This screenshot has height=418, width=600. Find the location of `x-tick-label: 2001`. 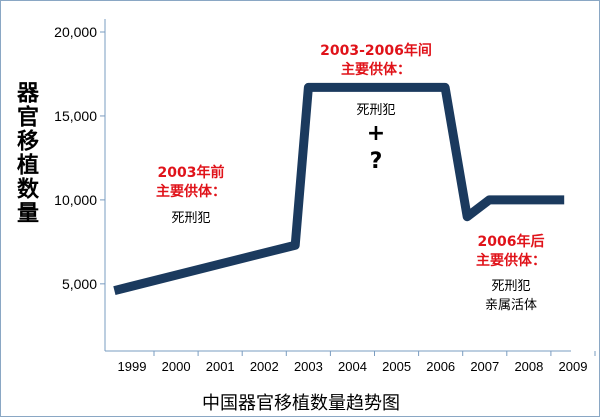

x-tick-label: 2001 is located at coordinates (220, 366).